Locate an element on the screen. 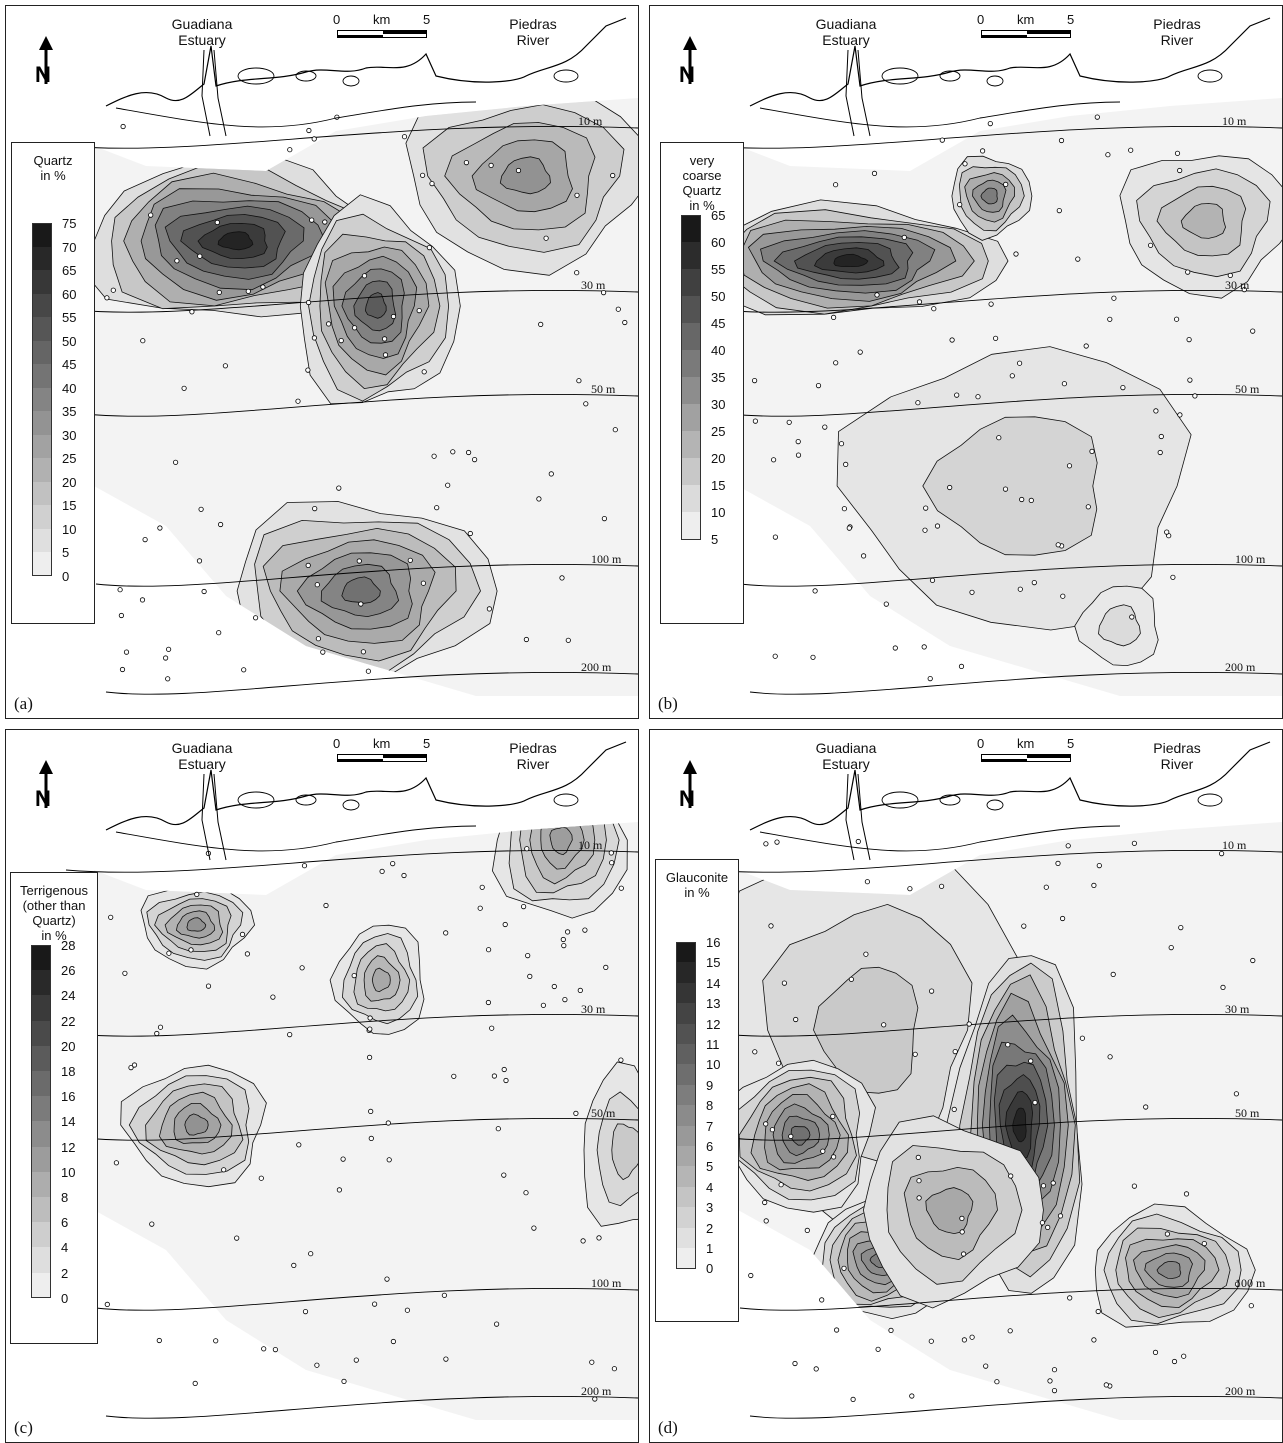  legend-tick-label: 2 is located at coordinates (710, 1228).